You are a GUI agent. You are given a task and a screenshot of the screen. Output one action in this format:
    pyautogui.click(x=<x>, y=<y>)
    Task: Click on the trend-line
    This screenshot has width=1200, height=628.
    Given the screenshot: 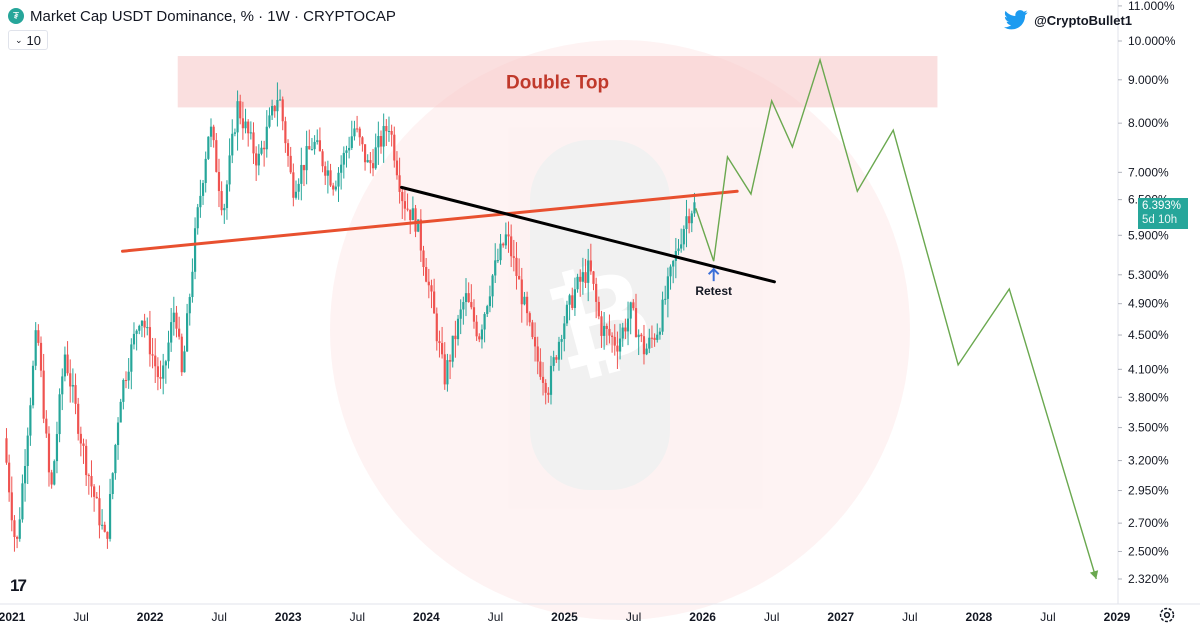 What is the action you would take?
    pyautogui.click(x=588, y=234)
    